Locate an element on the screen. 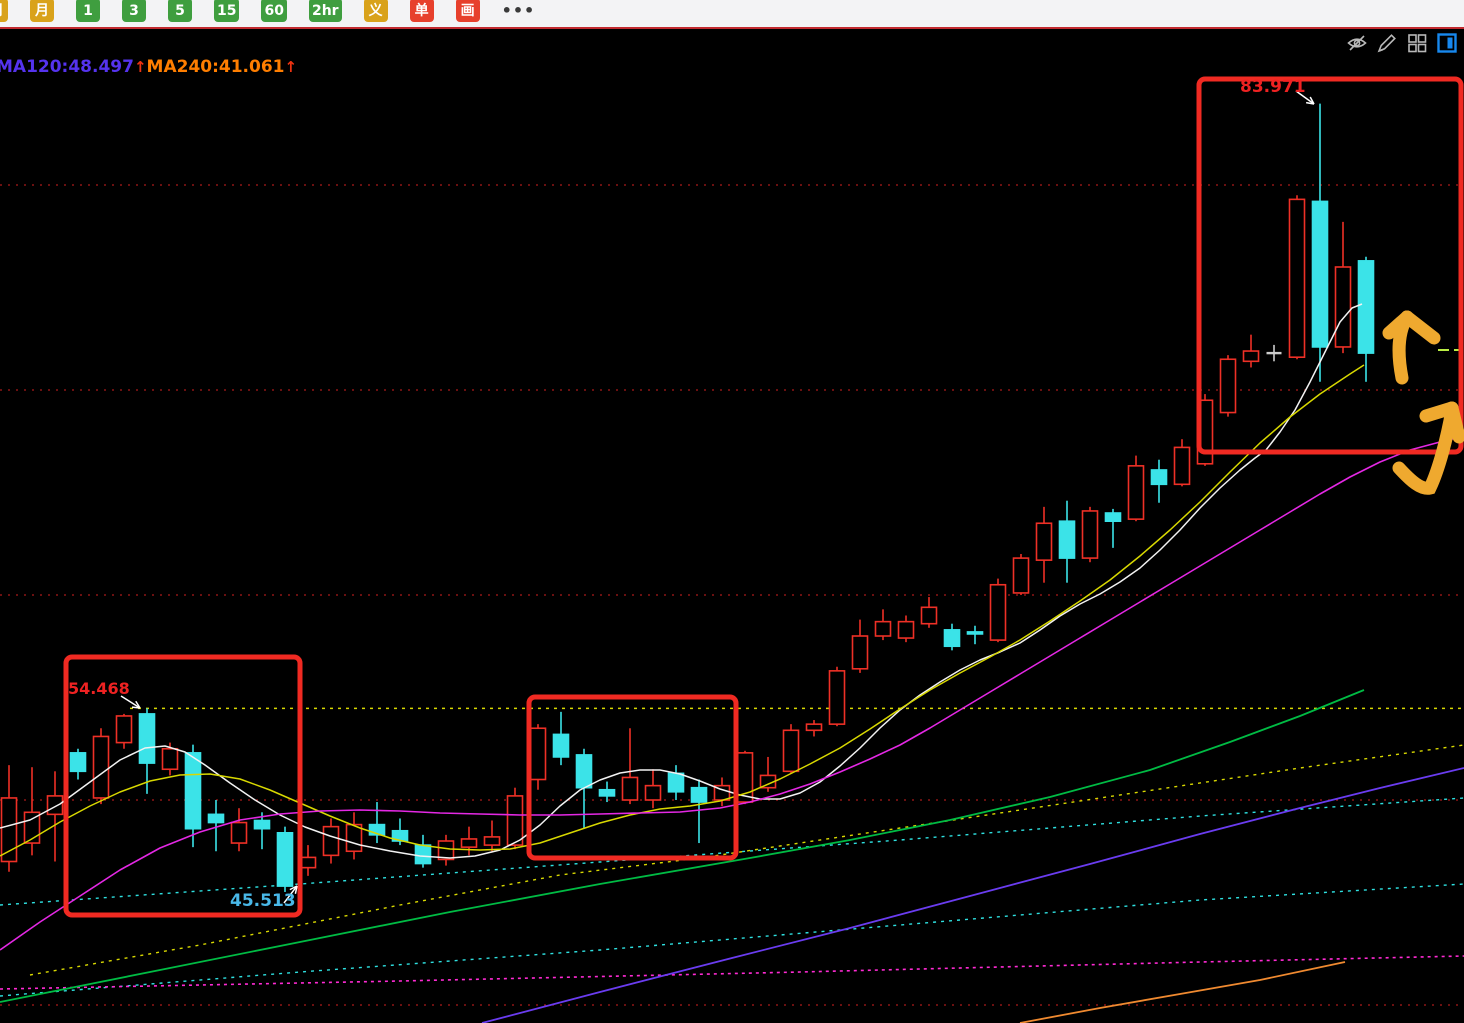 The height and width of the screenshot is (1023, 1464). toolbar-button-9: 义 is located at coordinates (375, 11).